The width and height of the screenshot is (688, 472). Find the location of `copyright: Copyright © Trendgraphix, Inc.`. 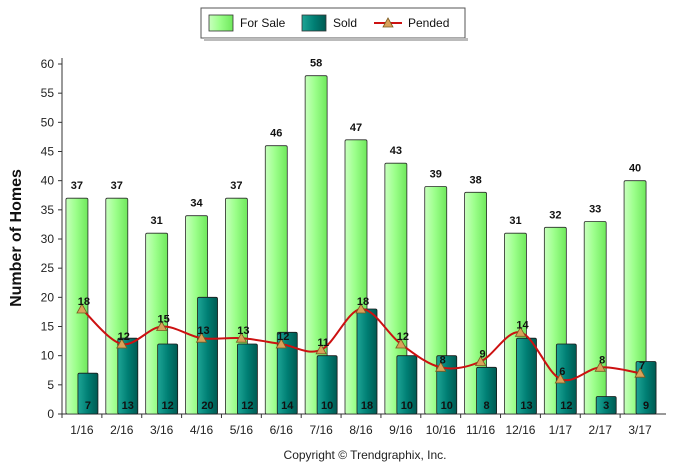

copyright: Copyright © Trendgraphix, Inc. is located at coordinates (365, 455).